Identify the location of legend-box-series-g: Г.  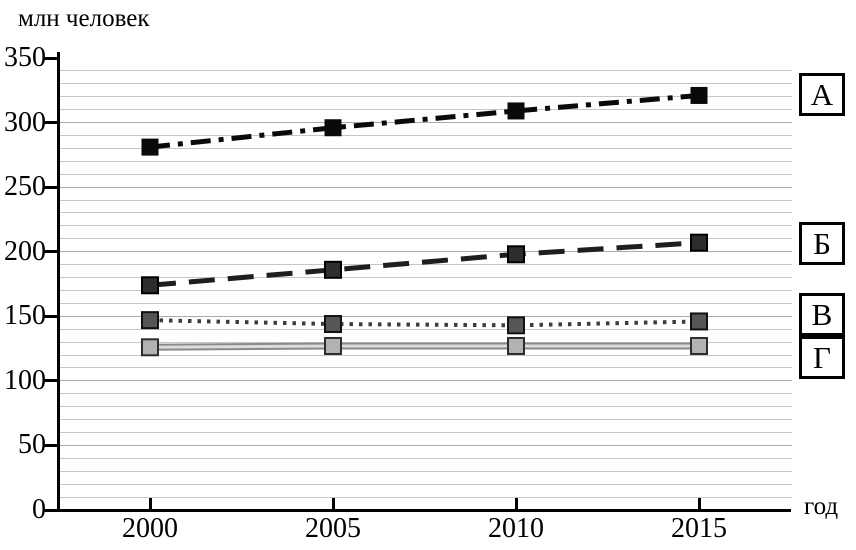
(822, 357).